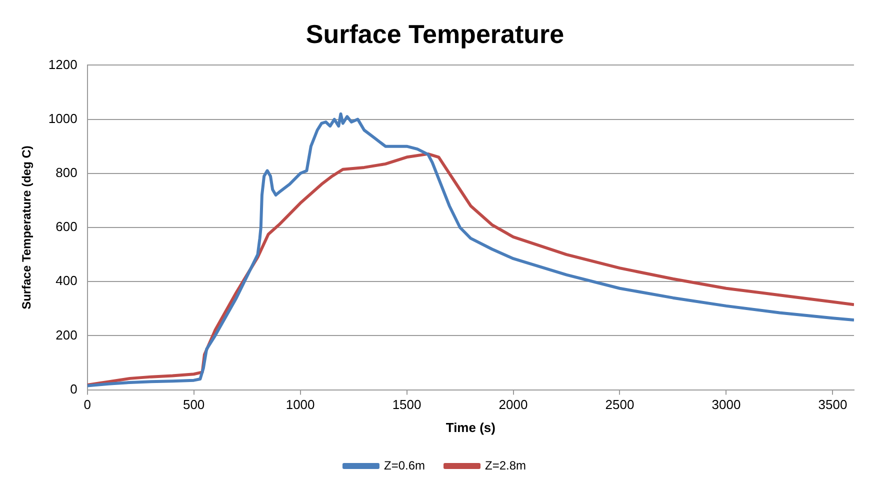  I want to click on x-tick-label: 2000, so click(513, 404).